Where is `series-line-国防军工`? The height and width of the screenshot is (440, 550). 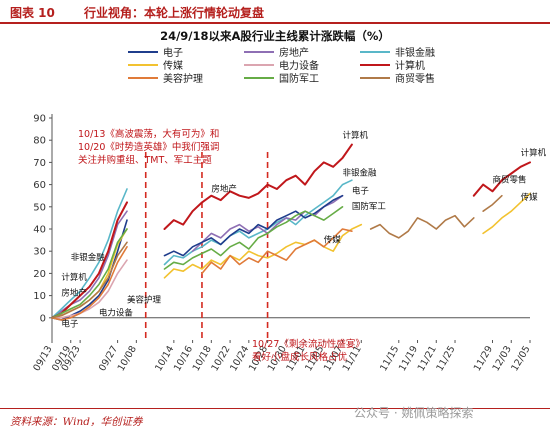 series-line-国防军工 is located at coordinates (89, 273).